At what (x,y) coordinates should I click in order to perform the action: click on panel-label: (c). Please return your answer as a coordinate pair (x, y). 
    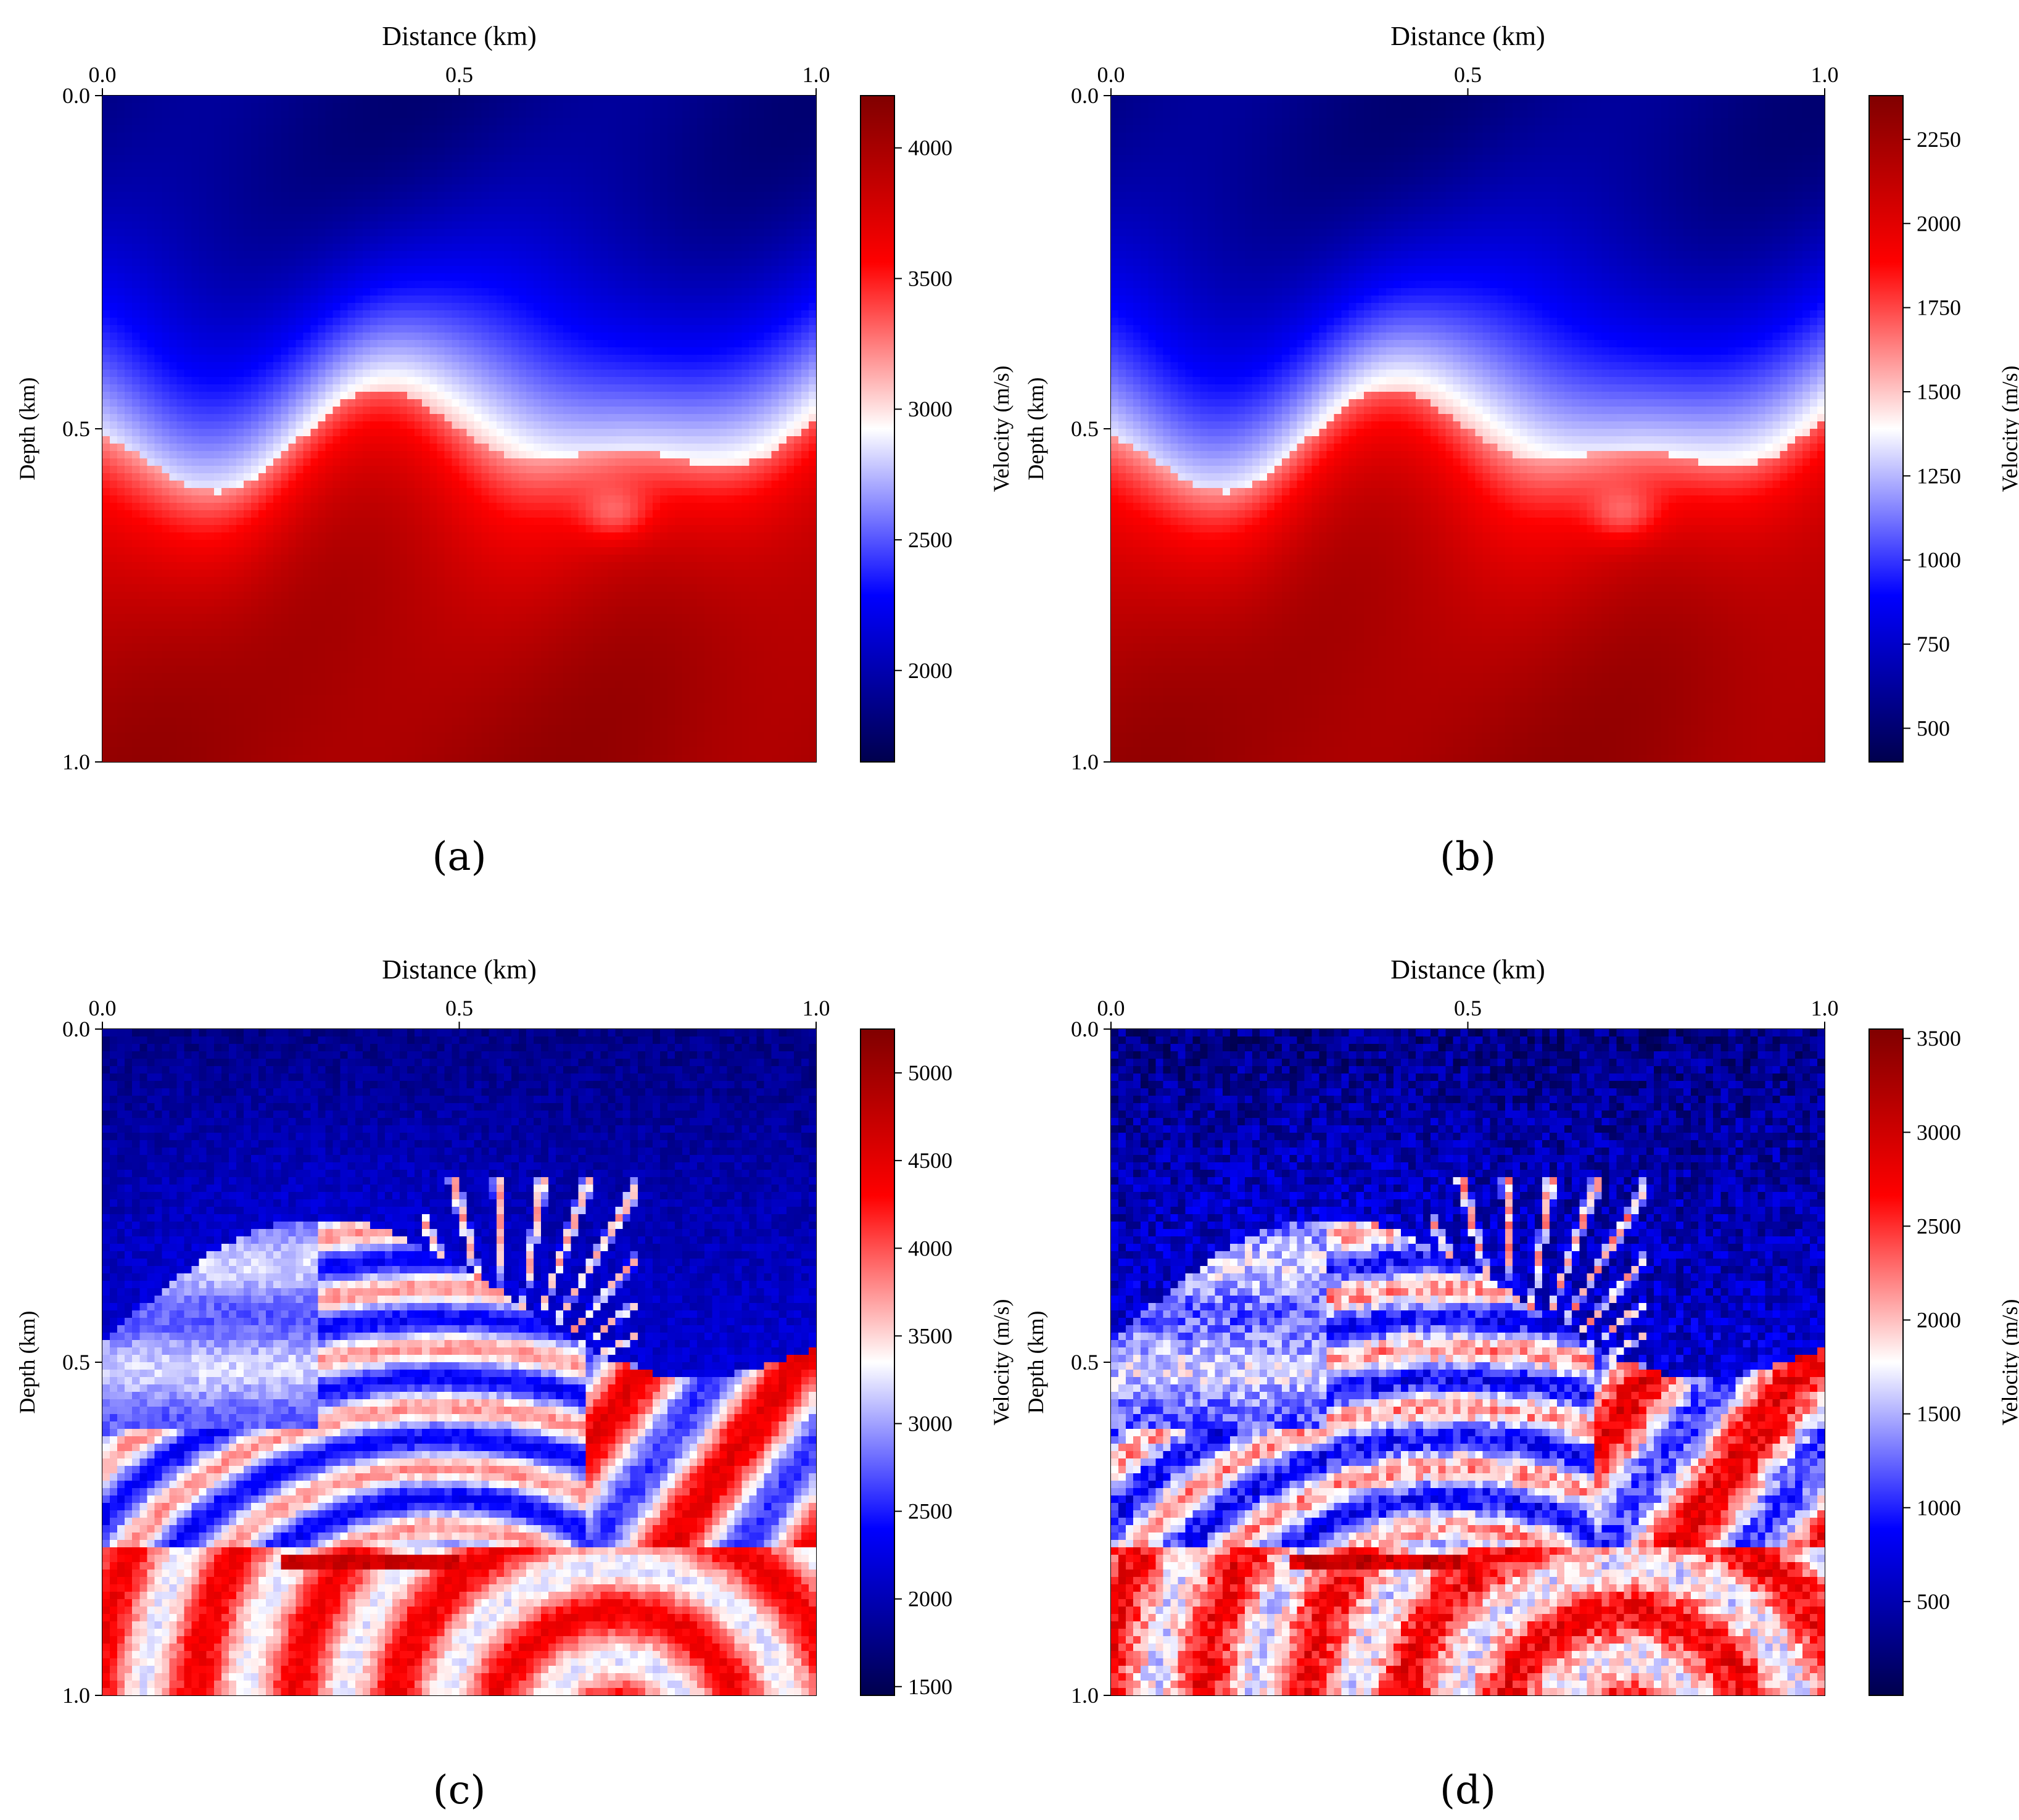
    Looking at the image, I should click on (459, 1791).